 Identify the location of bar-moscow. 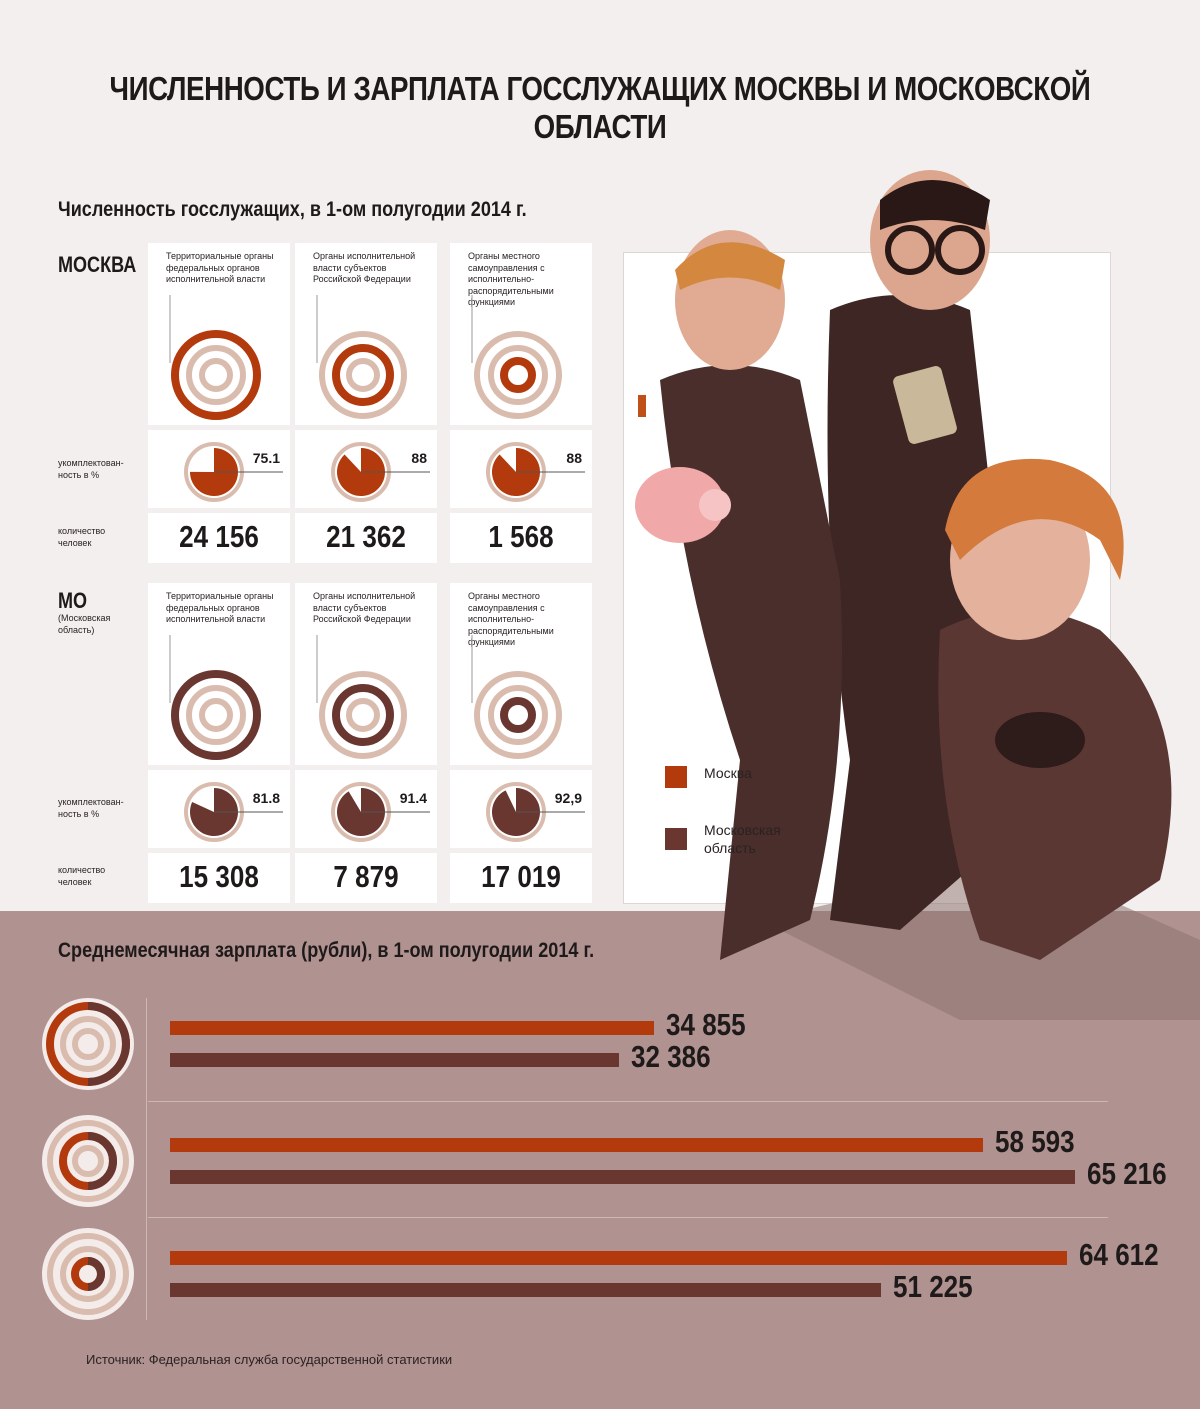
(618, 1258).